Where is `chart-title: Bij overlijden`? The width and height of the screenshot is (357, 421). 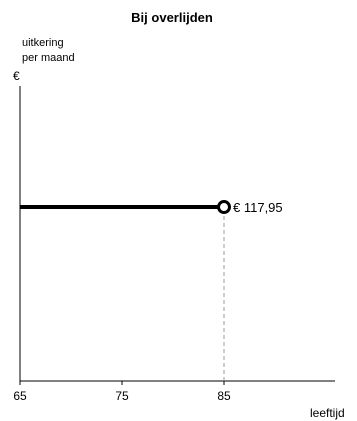 chart-title: Bij overlijden is located at coordinates (172, 17).